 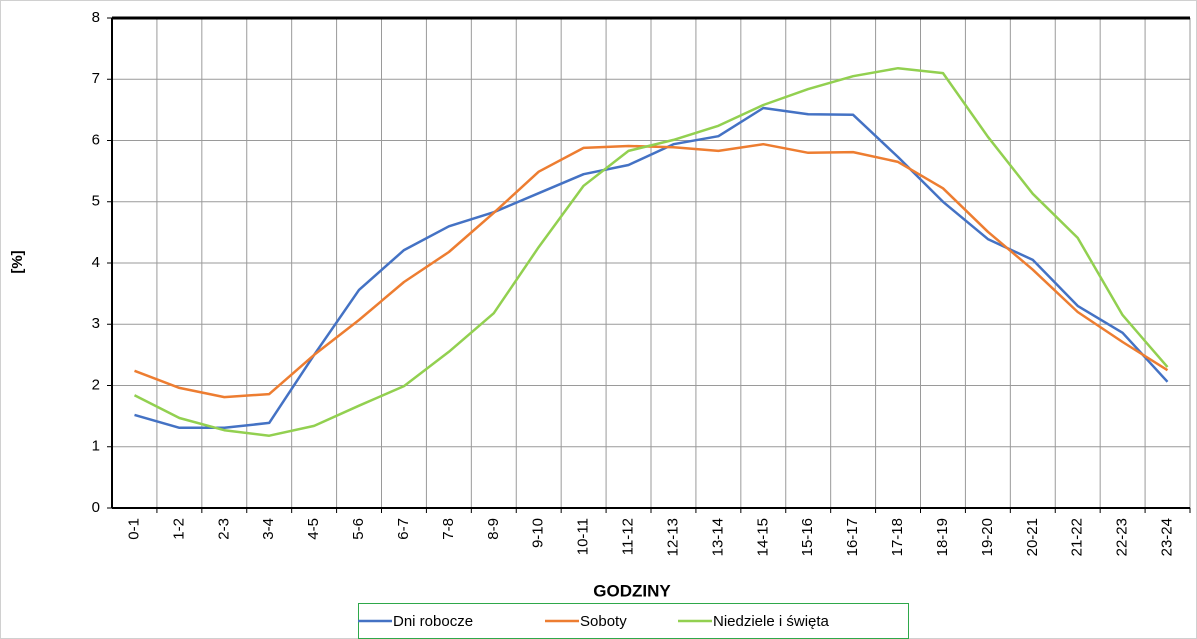 I want to click on x-tick-label: 13-14, so click(x=717, y=537).